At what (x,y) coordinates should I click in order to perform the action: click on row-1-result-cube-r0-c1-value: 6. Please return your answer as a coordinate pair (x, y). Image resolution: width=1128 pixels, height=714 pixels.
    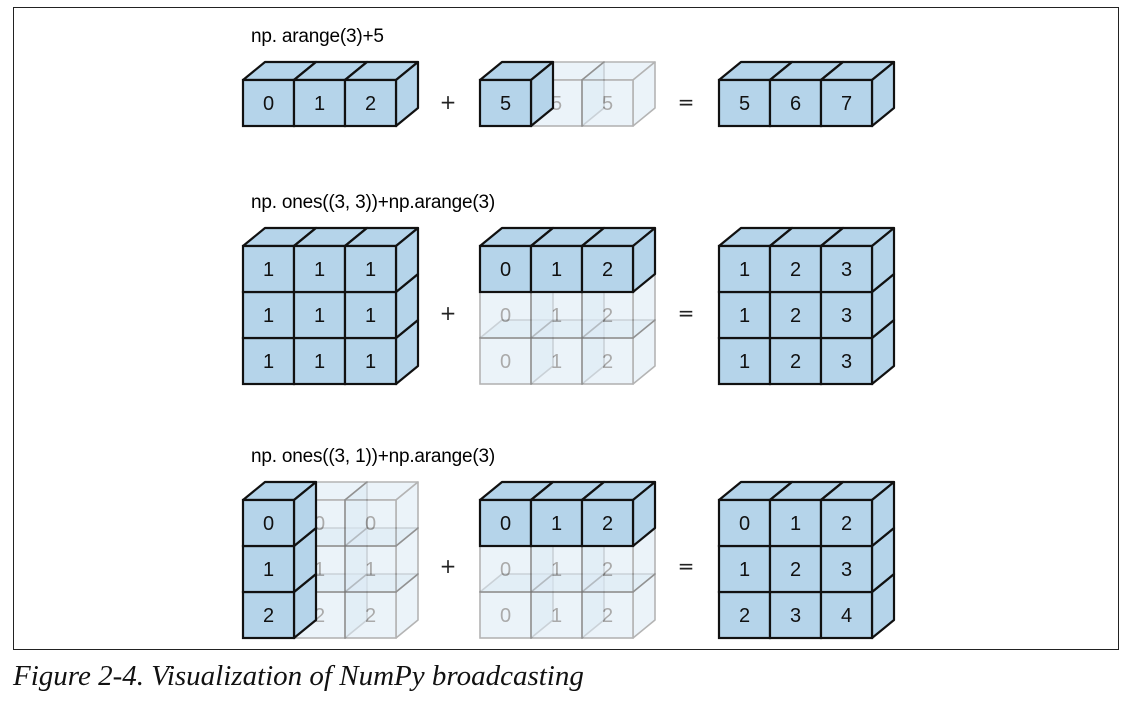
    Looking at the image, I should click on (795, 104).